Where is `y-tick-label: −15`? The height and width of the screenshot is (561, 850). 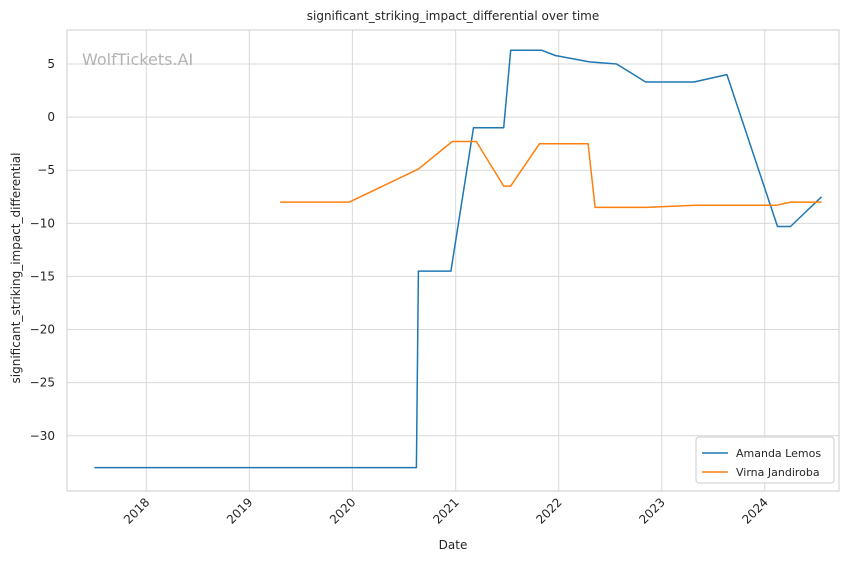
y-tick-label: −15 is located at coordinates (42, 276).